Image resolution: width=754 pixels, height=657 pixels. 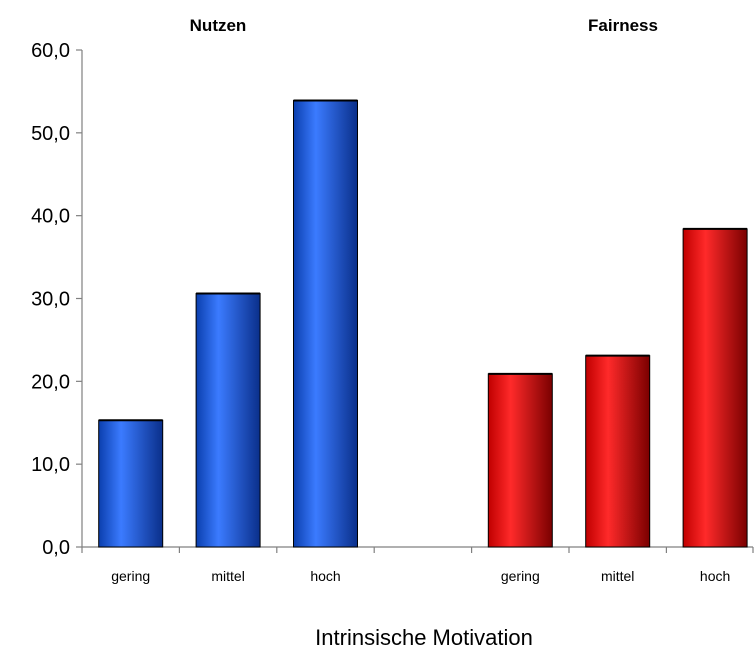 I want to click on bar-nutzen-hoch, so click(x=325, y=324).